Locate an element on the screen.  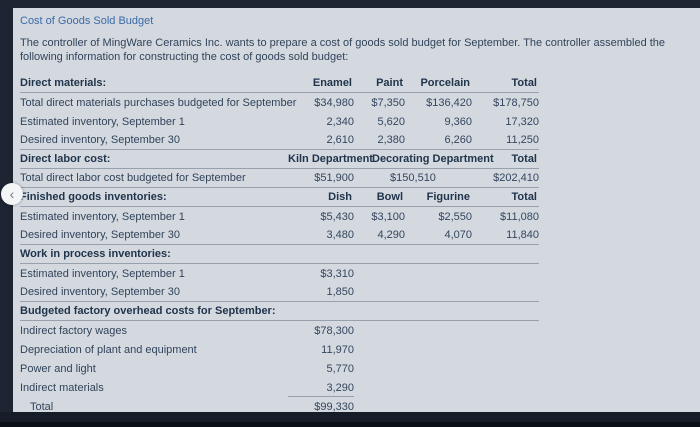
cell-value: $7,350 is located at coordinates (388, 102).